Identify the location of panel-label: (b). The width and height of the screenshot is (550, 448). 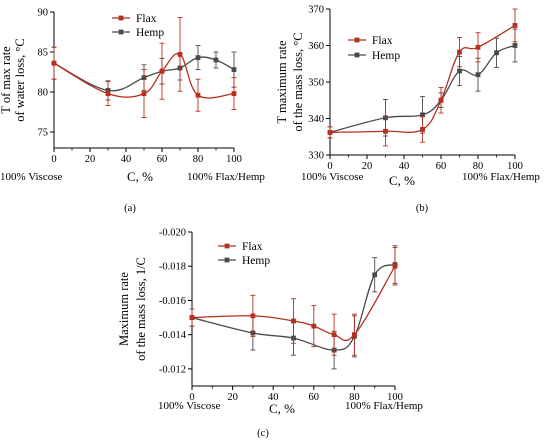
(422, 208).